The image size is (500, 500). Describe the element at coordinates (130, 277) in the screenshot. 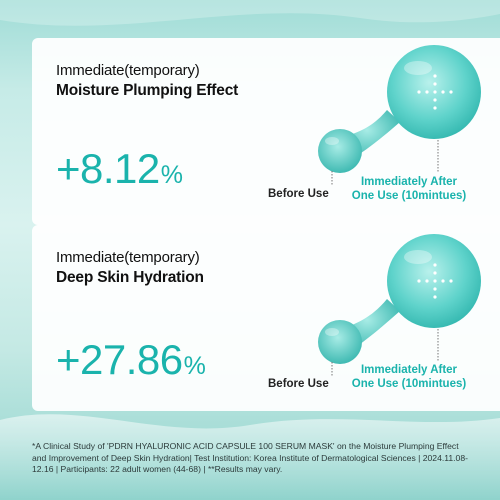

I see `card-title-line2: Deep Skin Hydration` at that location.